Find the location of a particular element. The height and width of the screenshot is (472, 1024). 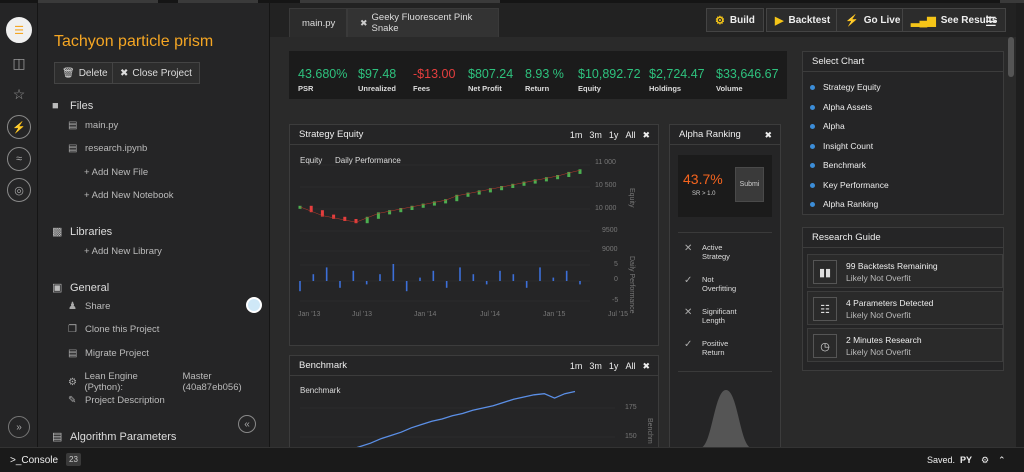

delete-label: Delete is located at coordinates (93, 73).